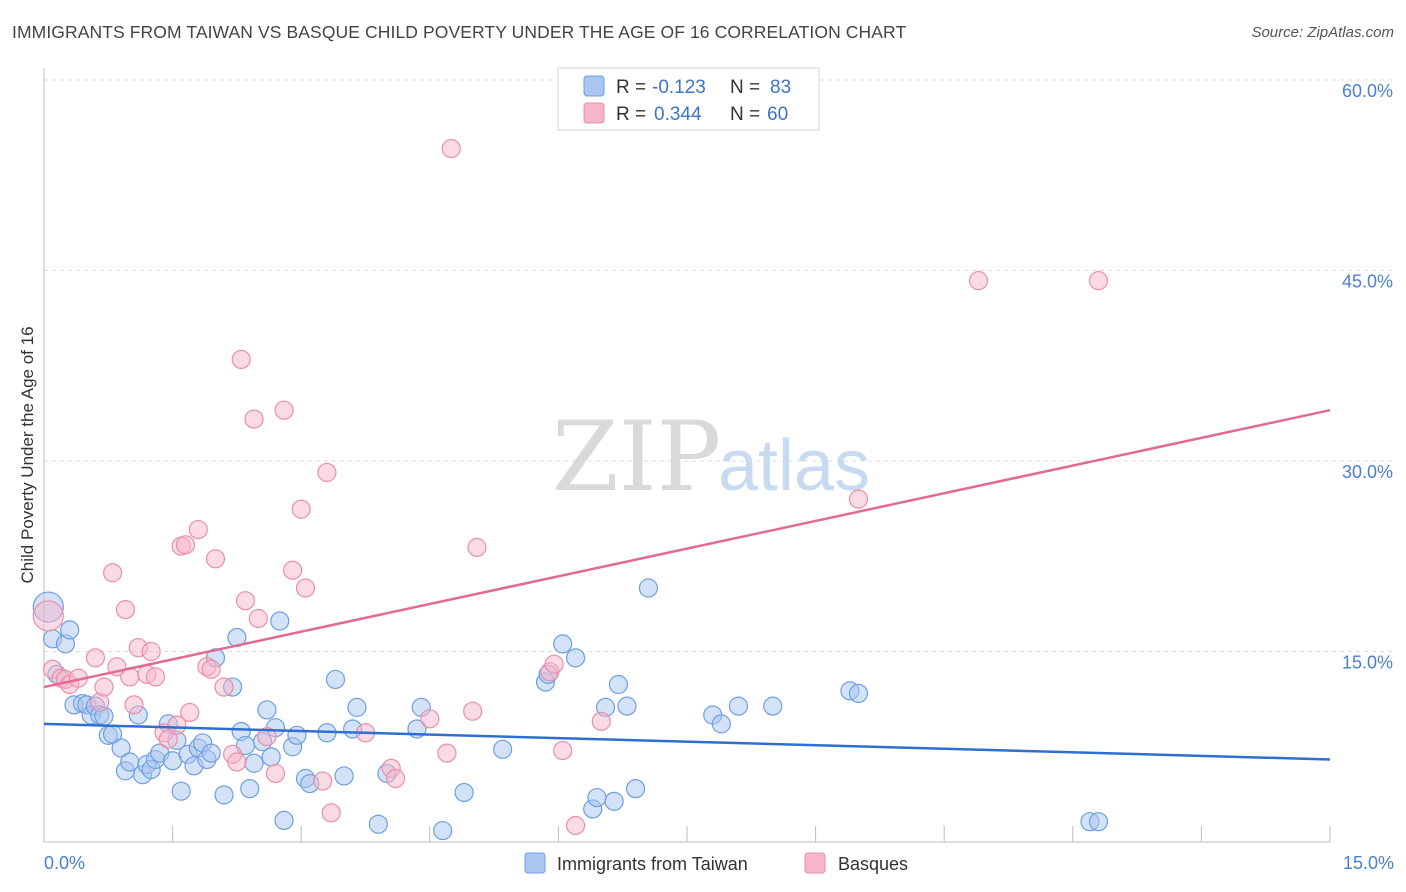 The width and height of the screenshot is (1406, 892). Describe the element at coordinates (679, 87) in the screenshot. I see `legend-r-value-taiwan: -0.123` at that location.